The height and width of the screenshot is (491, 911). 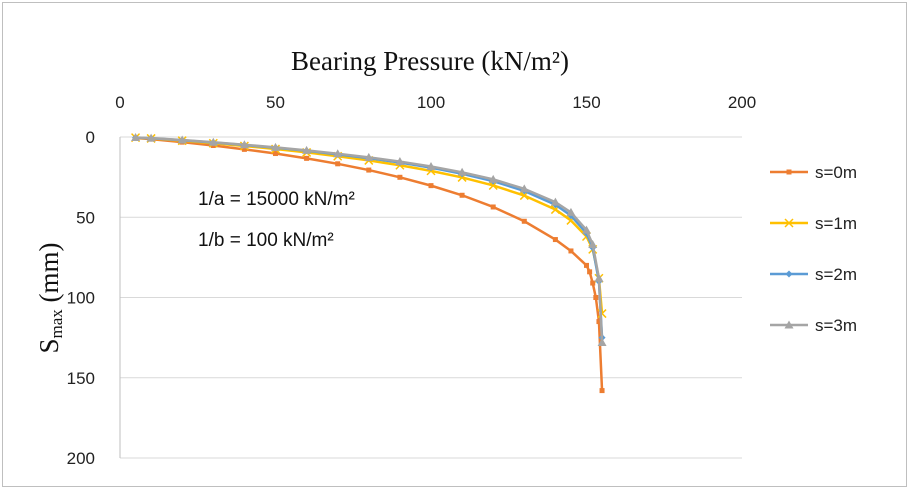 What do you see at coordinates (119, 102) in the screenshot?
I see `x-tick-label: 0` at bounding box center [119, 102].